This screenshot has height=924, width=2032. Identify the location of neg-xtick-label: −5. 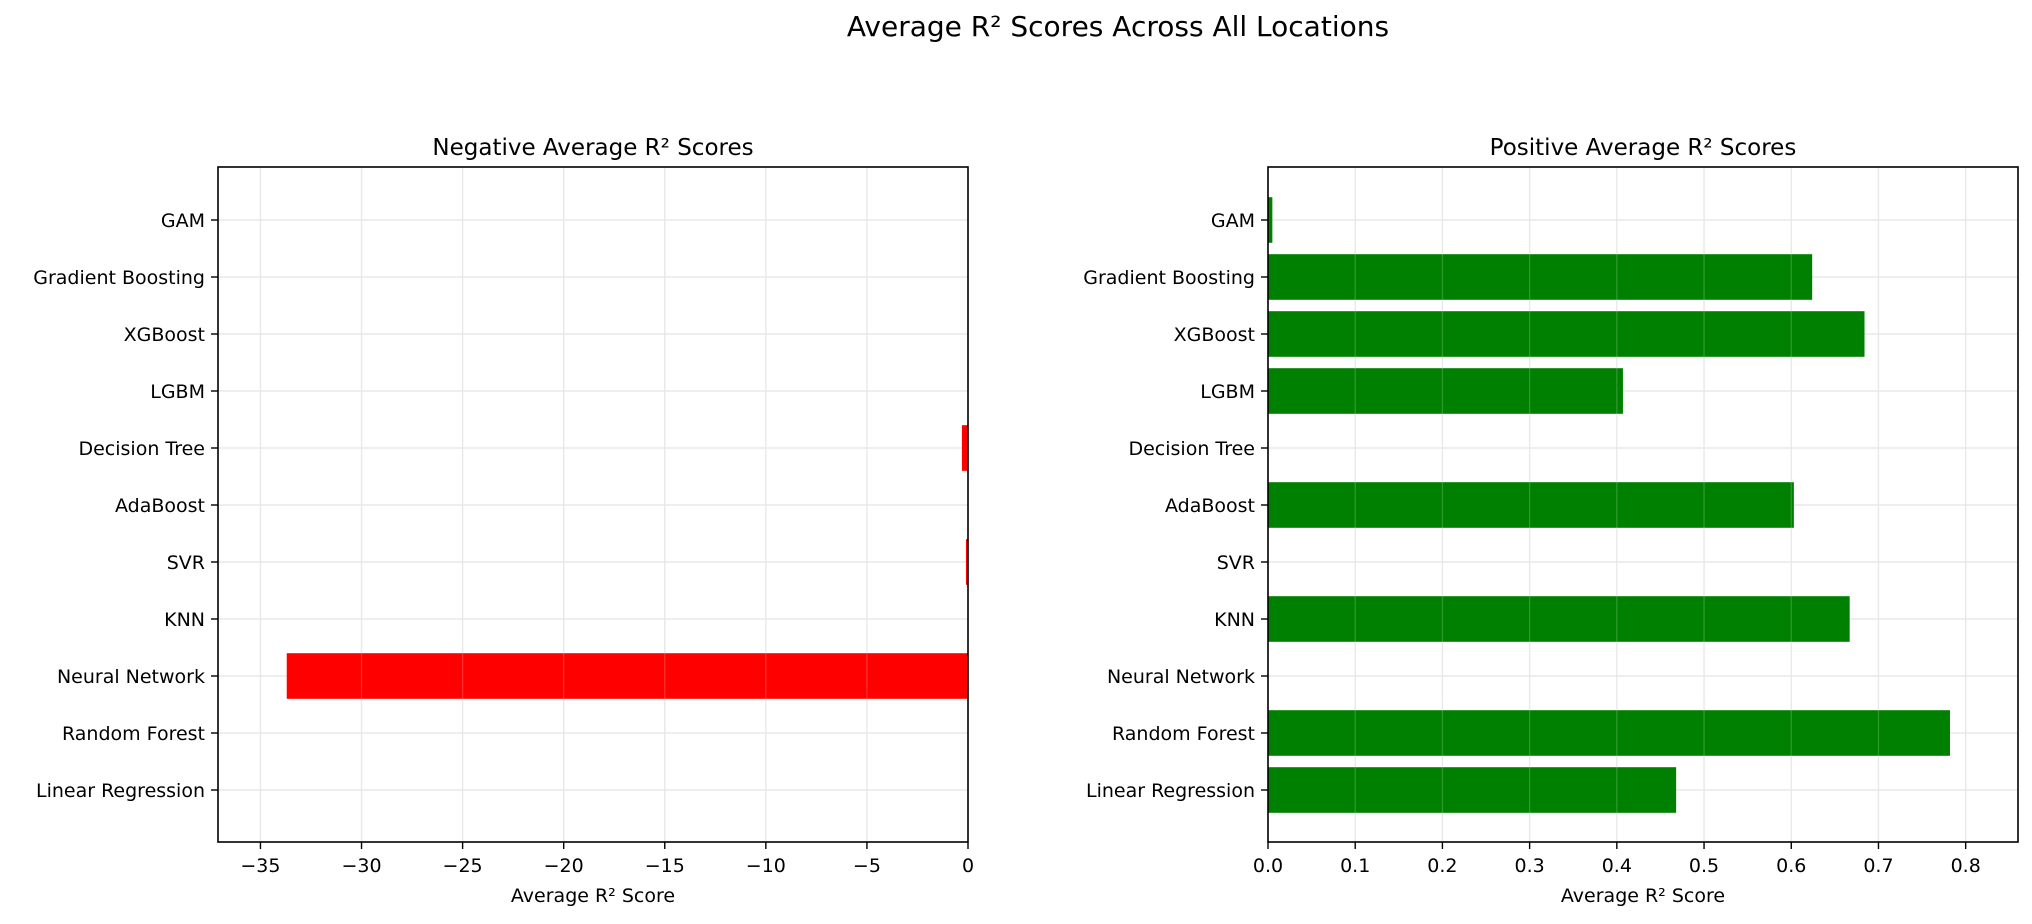
(867, 866).